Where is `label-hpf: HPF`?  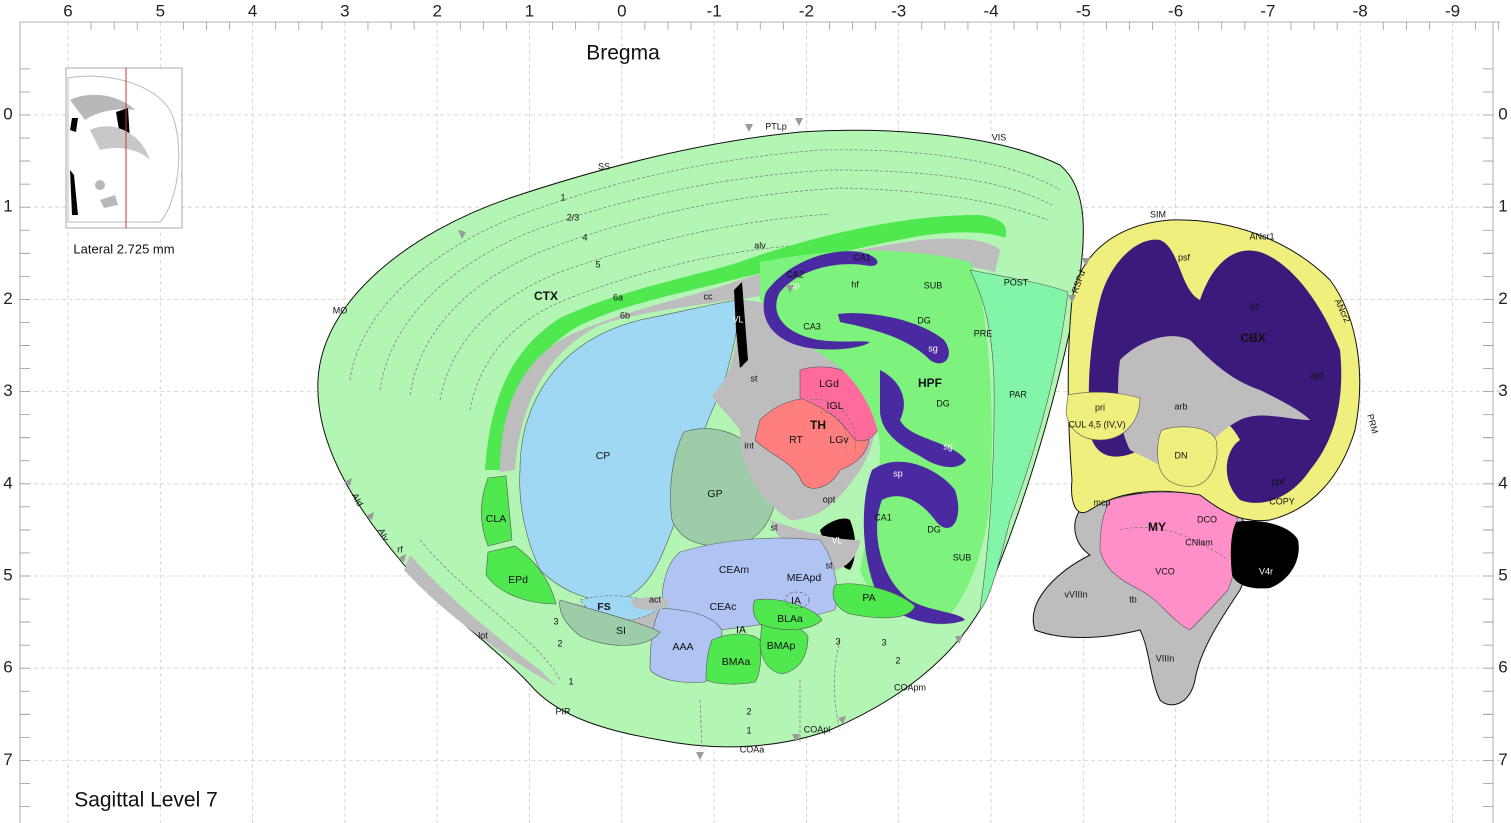
label-hpf: HPF is located at coordinates (930, 383).